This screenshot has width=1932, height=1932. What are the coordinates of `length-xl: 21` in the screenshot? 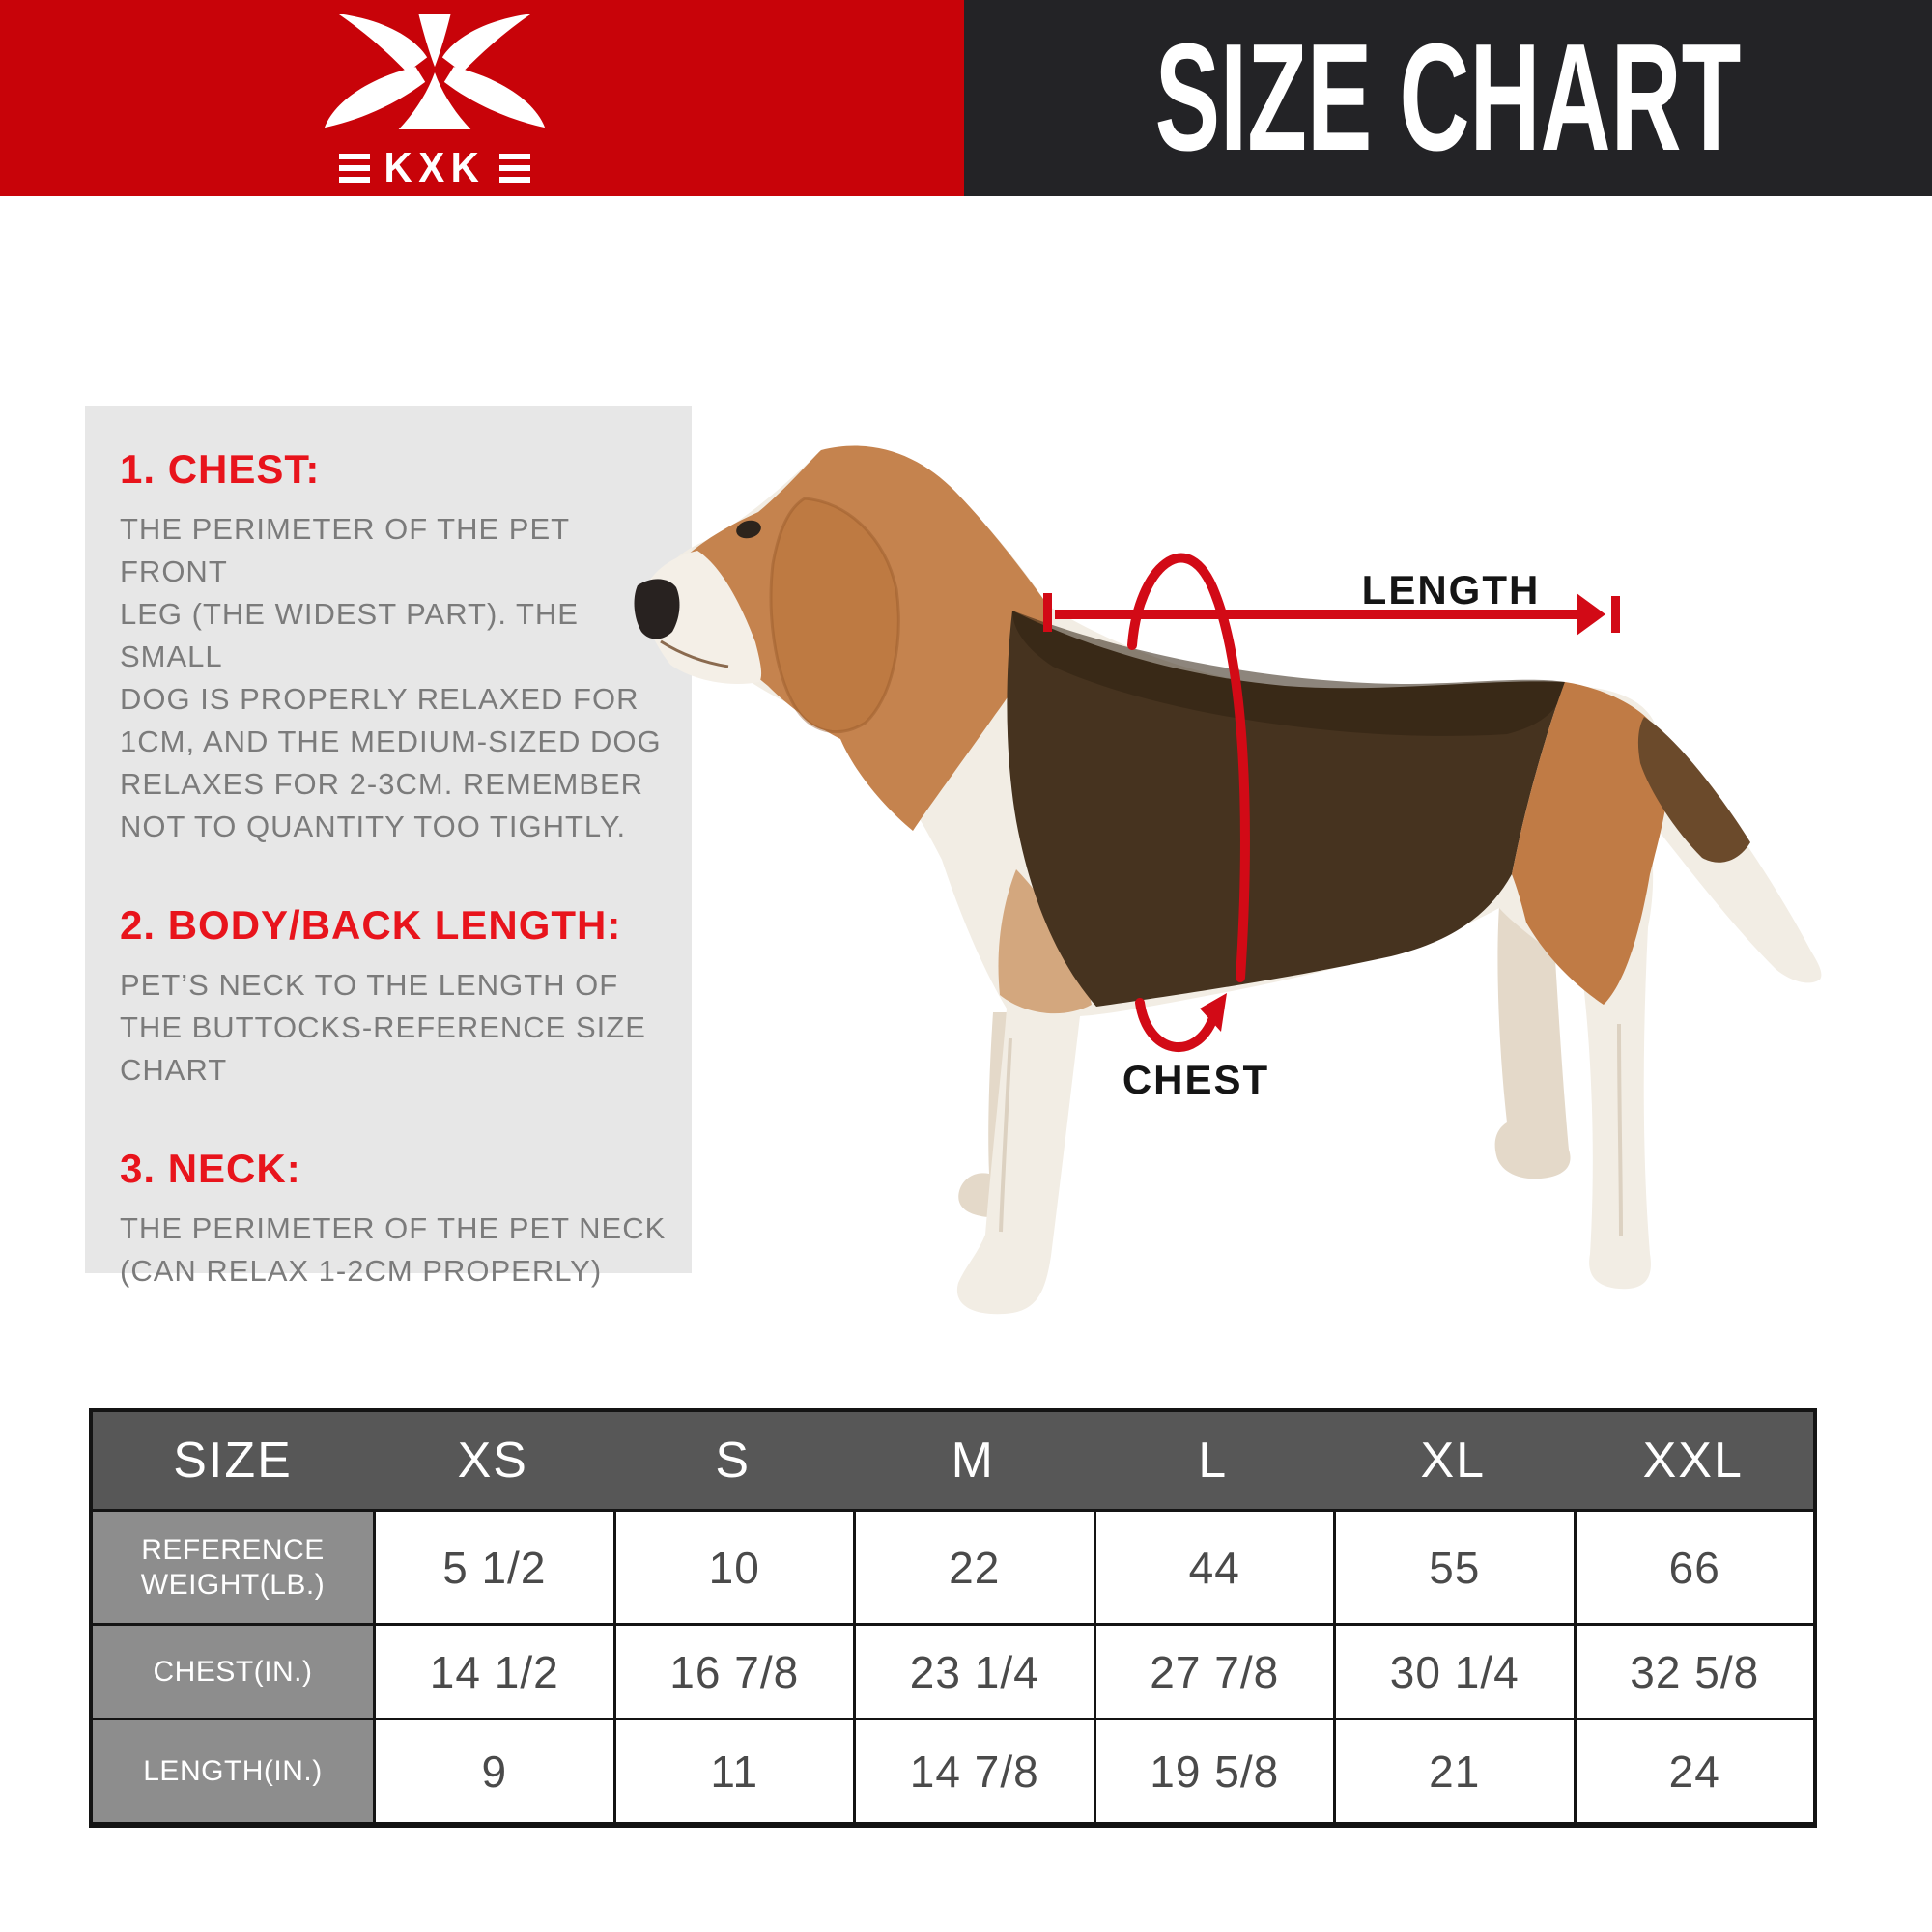 It's located at (1455, 1771).